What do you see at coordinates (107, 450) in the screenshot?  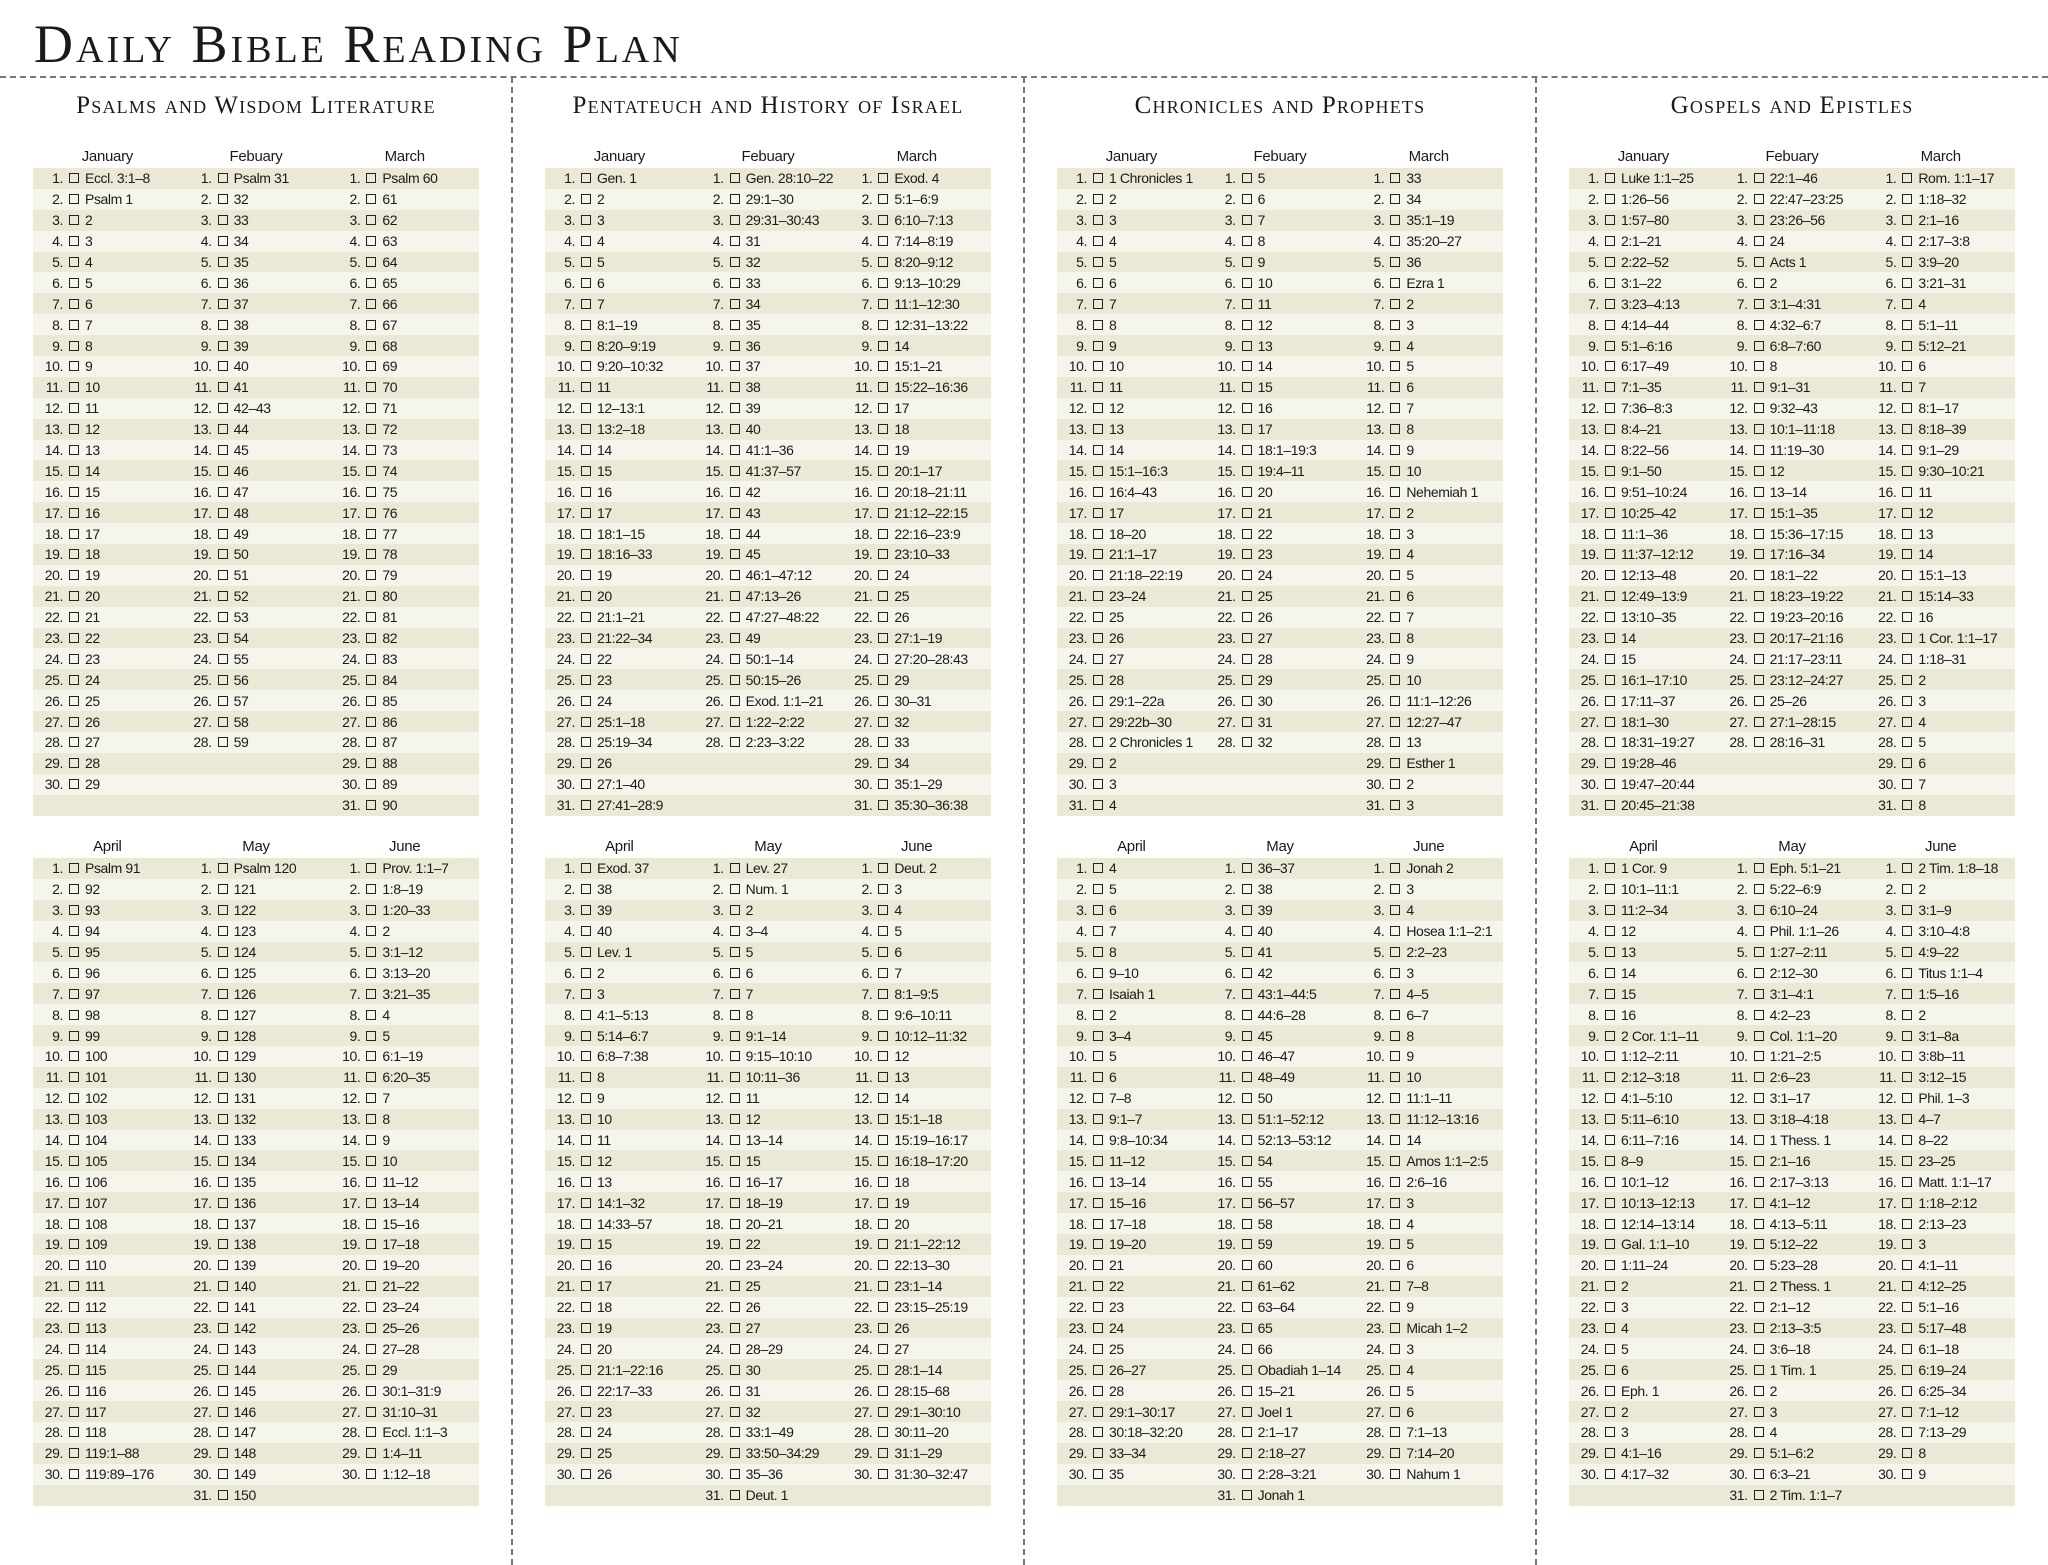 I see `reading-item: 14. 13` at bounding box center [107, 450].